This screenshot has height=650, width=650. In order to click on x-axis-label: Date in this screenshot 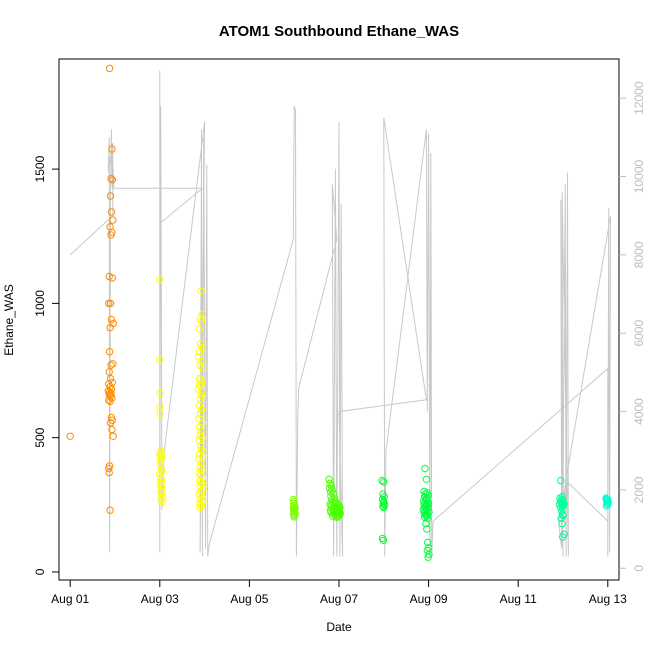, I will do `click(339, 627)`.